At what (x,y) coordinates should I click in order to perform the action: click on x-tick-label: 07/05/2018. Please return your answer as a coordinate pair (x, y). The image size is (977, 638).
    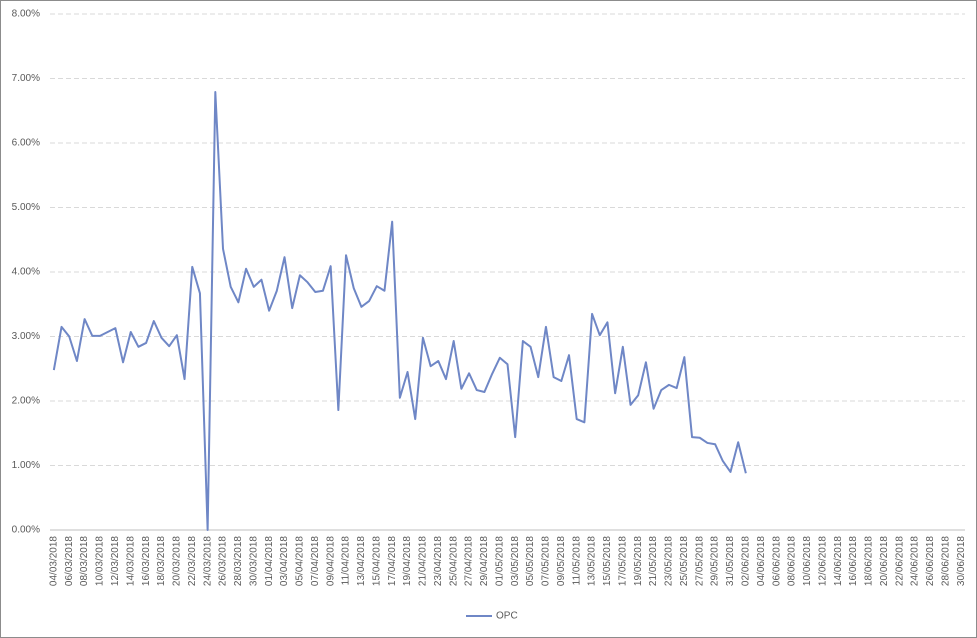
    Looking at the image, I should click on (546, 561).